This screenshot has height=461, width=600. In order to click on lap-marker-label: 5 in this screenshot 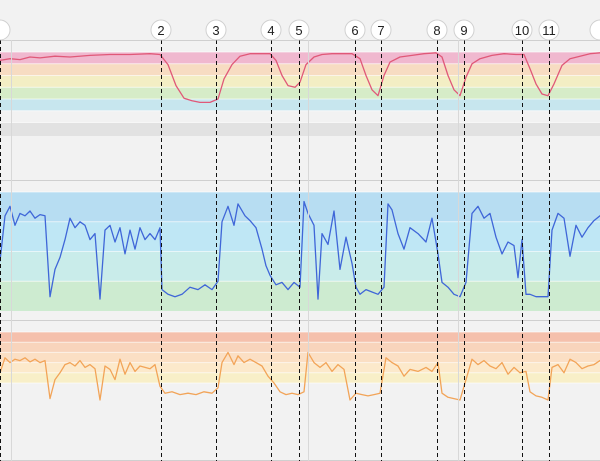, I will do `click(298, 30)`.